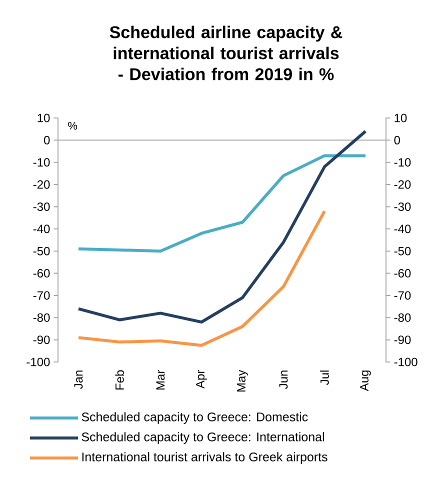  I want to click on x-tick-label: Jun, so click(283, 379).